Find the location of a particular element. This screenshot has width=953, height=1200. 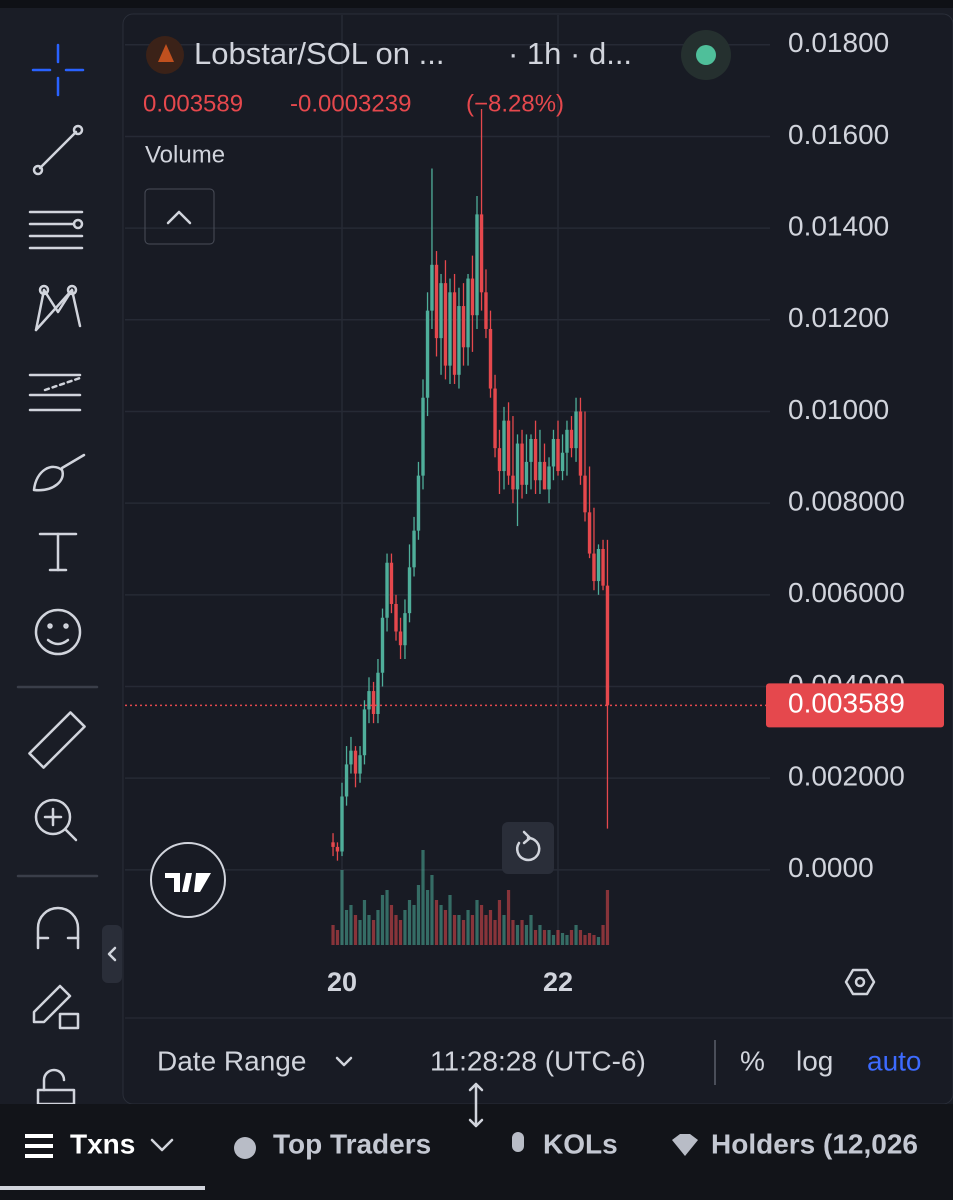

date-range: Date Range is located at coordinates (231, 1060).